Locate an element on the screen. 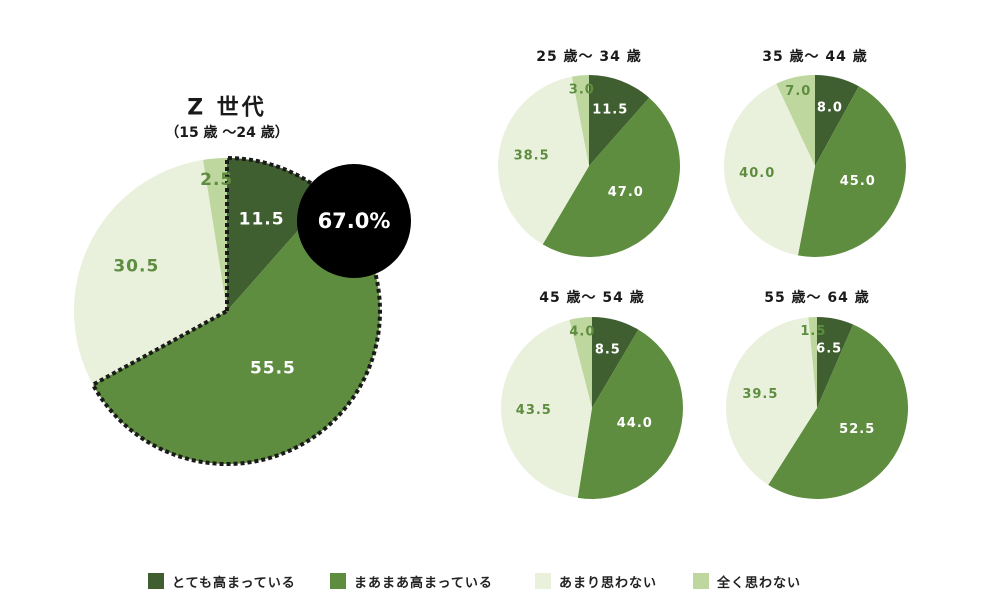 The width and height of the screenshot is (1000, 599). legend-label-very: とても高まっている is located at coordinates (234, 583).